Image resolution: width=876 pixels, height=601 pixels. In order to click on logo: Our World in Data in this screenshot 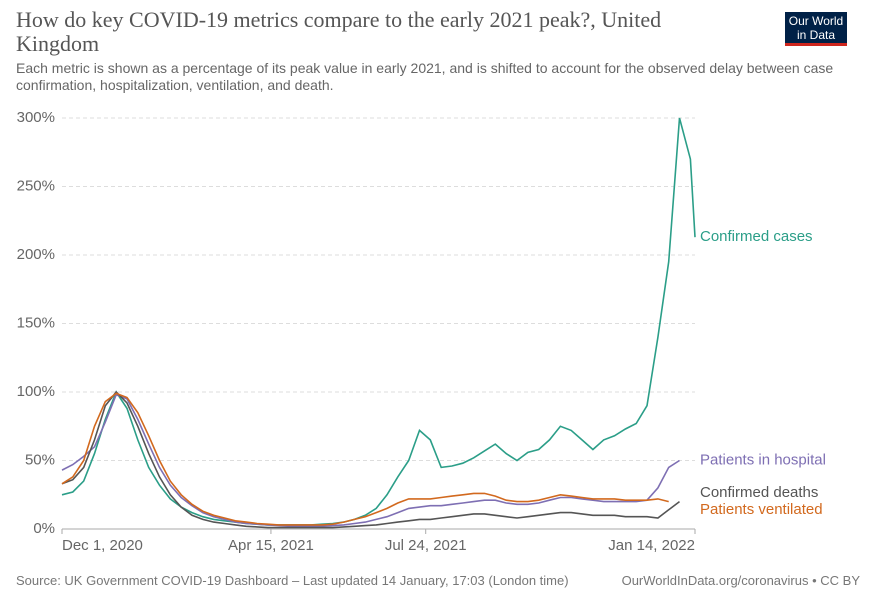, I will do `click(816, 29)`.